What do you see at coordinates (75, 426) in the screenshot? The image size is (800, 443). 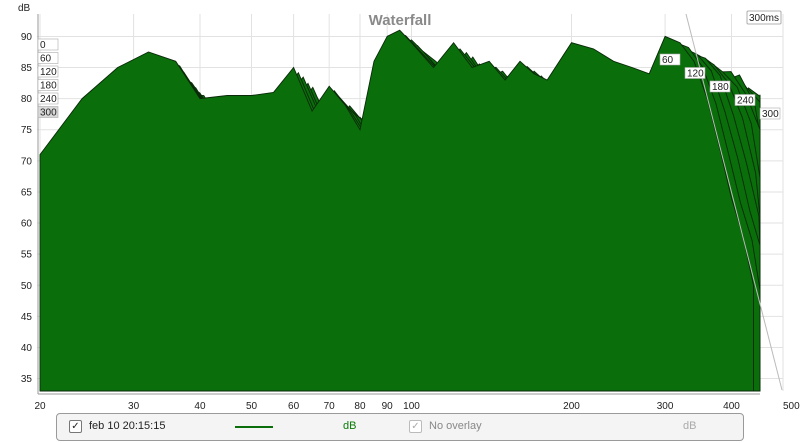 I see `series-checkbox: ✓` at bounding box center [75, 426].